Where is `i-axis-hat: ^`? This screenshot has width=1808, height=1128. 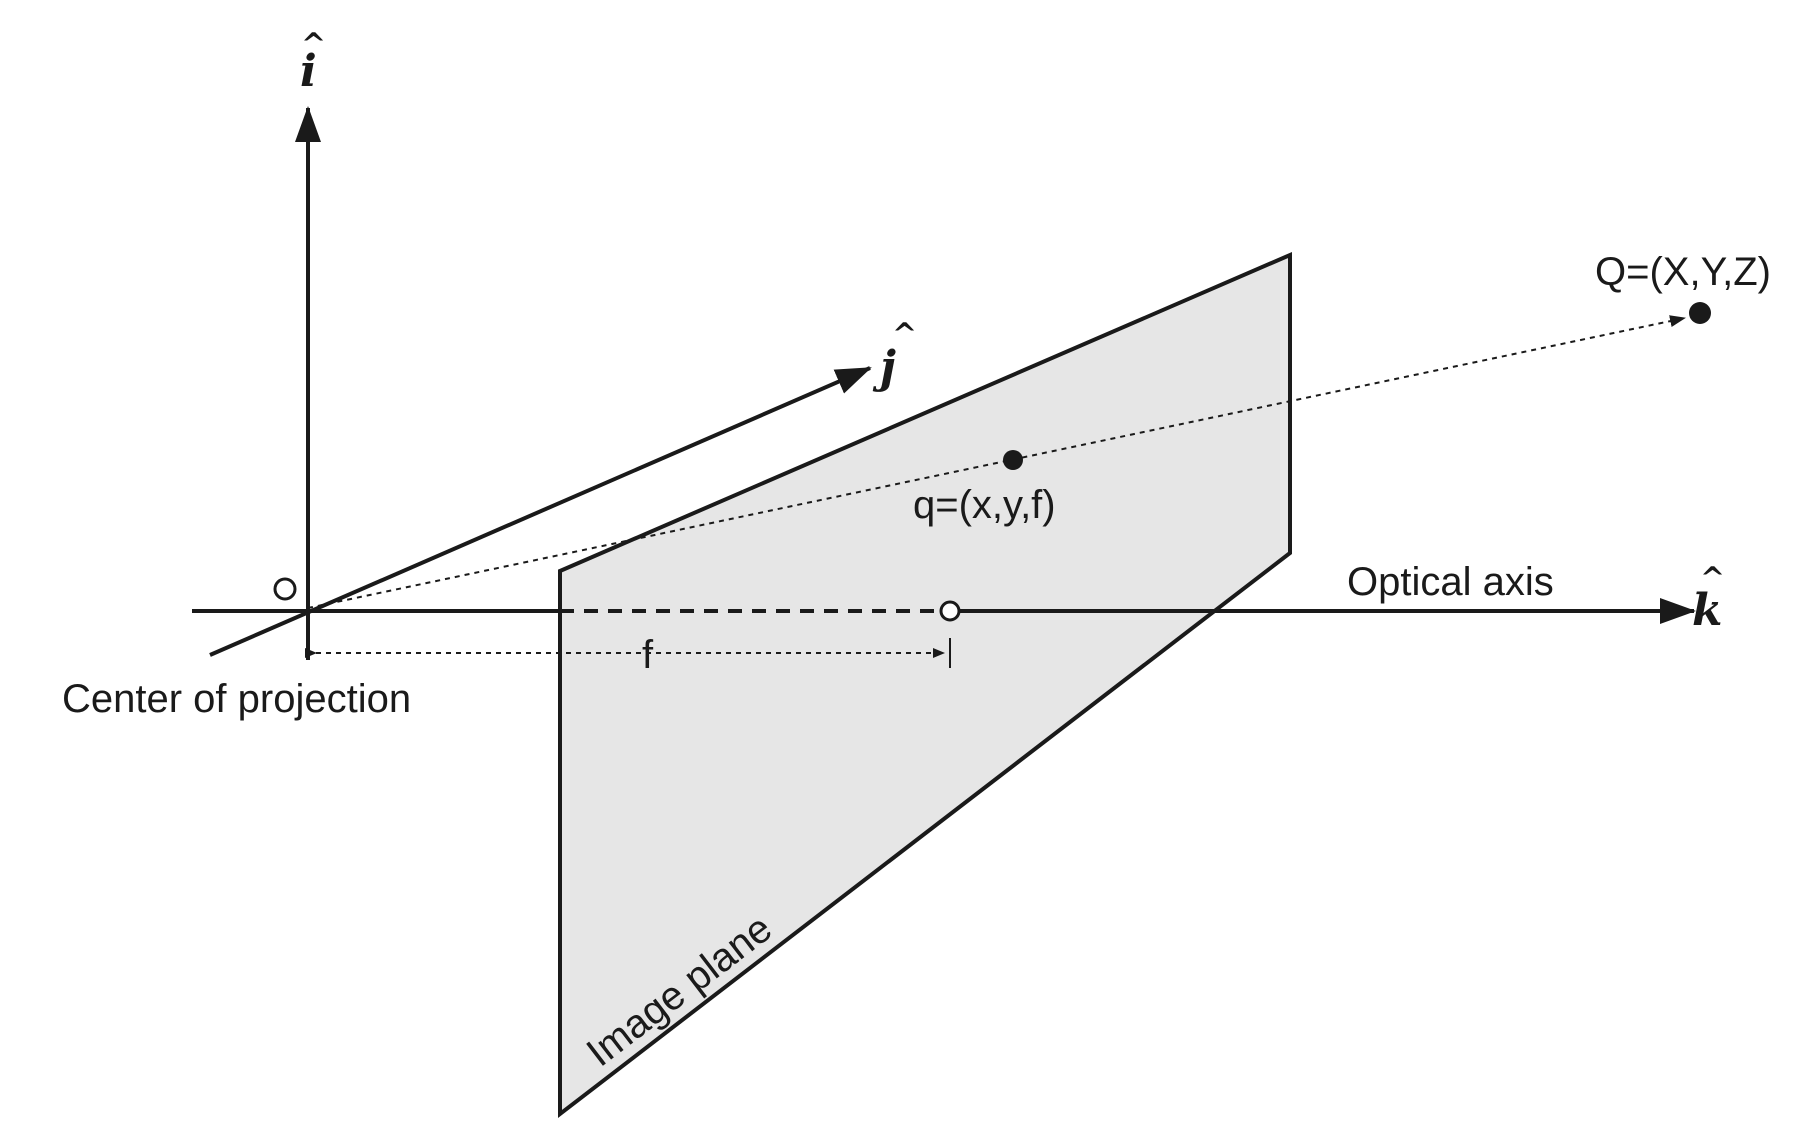 i-axis-hat: ^ is located at coordinates (313, 44).